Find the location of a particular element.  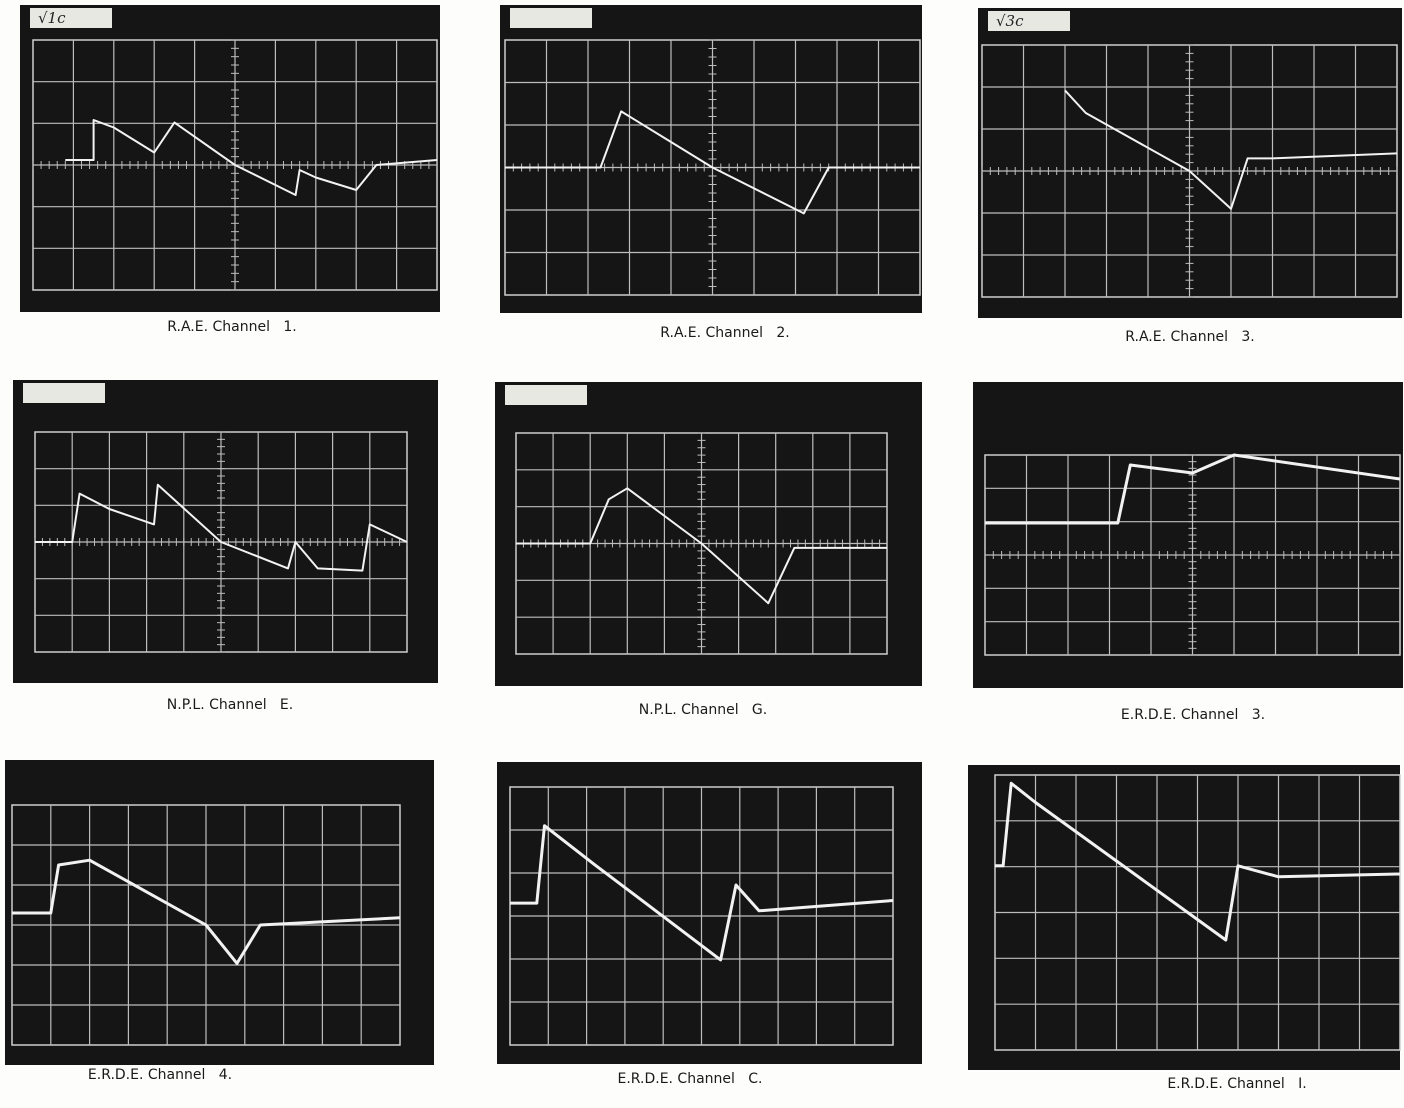

caption: E.R.D.E. Channel 3. is located at coordinates (1193, 715).